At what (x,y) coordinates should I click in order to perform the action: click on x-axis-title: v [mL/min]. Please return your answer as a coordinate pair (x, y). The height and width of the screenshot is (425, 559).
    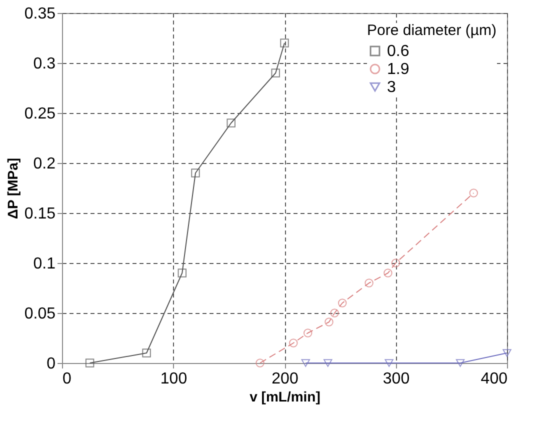
    Looking at the image, I should click on (285, 396).